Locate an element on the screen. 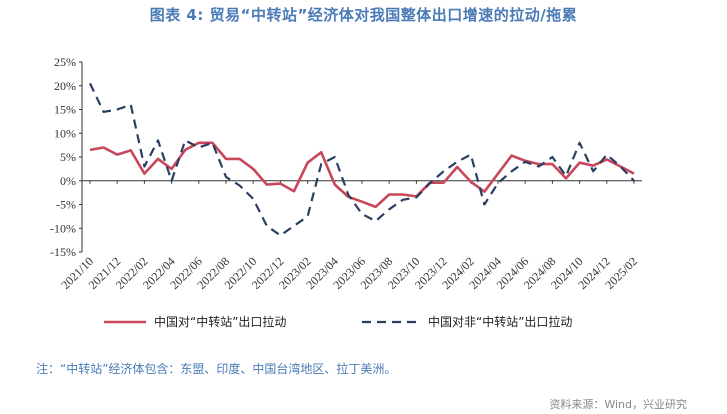 The width and height of the screenshot is (727, 414). y-tick-label: 0% is located at coordinates (68, 181).